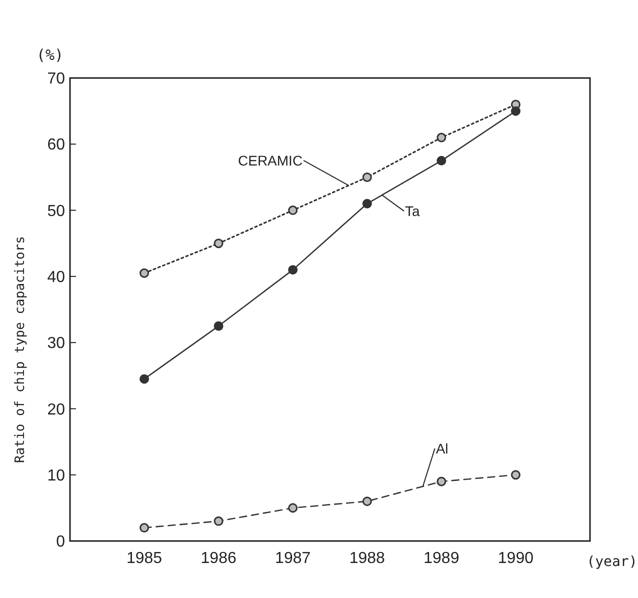 Image resolution: width=638 pixels, height=598 pixels. I want to click on y-tick-label: 0, so click(61, 542).